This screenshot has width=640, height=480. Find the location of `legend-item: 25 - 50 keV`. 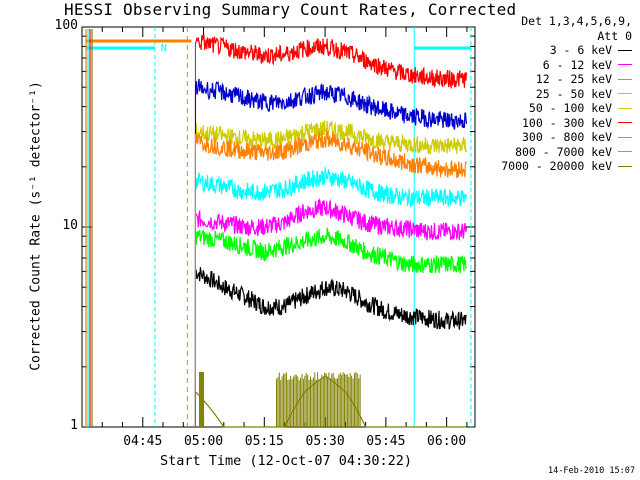

legend-item: 25 - 50 keV is located at coordinates (559, 94).